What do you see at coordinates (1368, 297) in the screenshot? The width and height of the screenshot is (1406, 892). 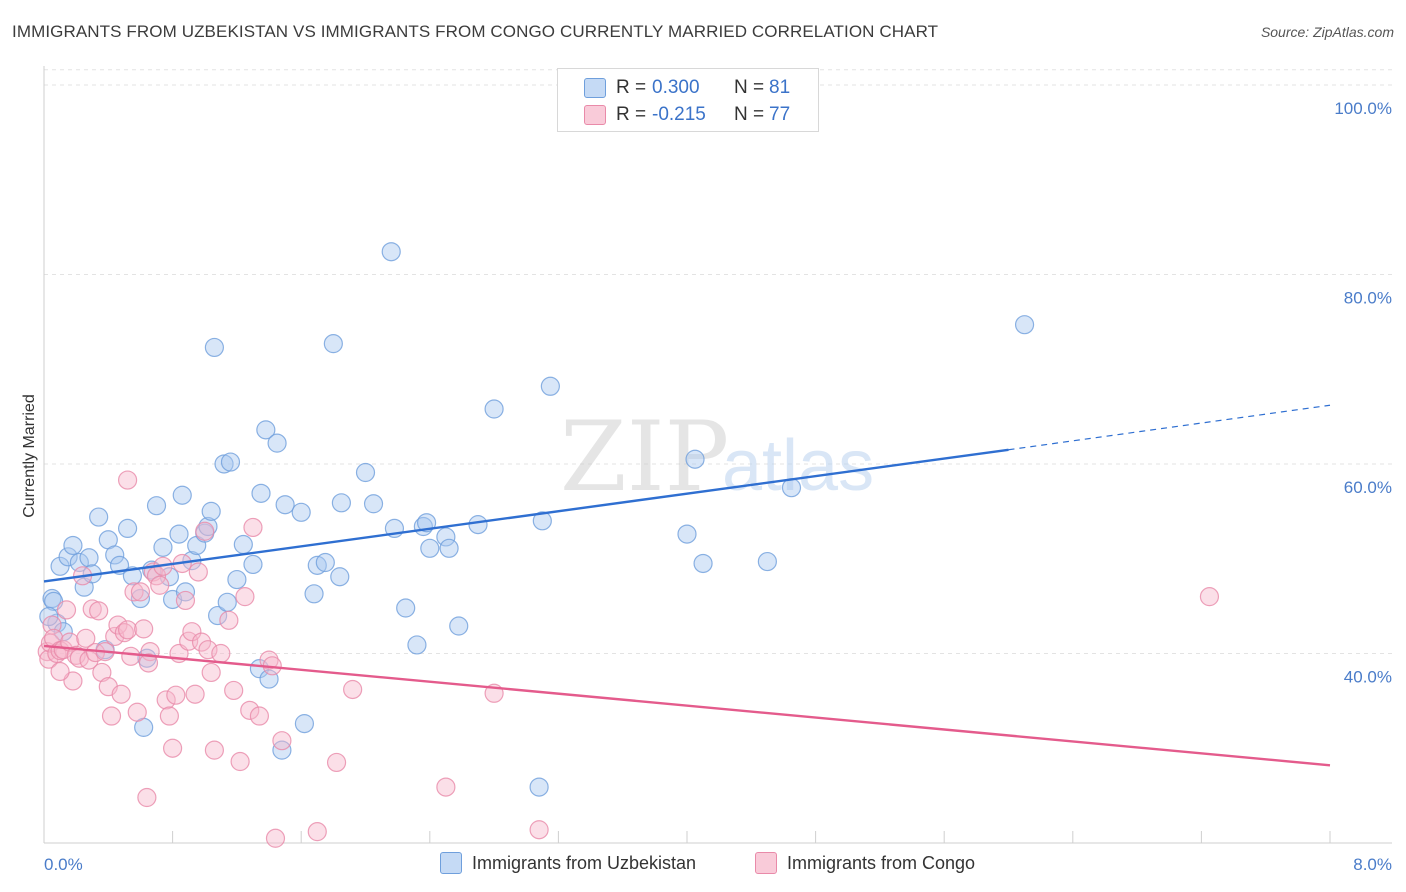 I see `y-tick-label: 80.0%` at bounding box center [1368, 297].